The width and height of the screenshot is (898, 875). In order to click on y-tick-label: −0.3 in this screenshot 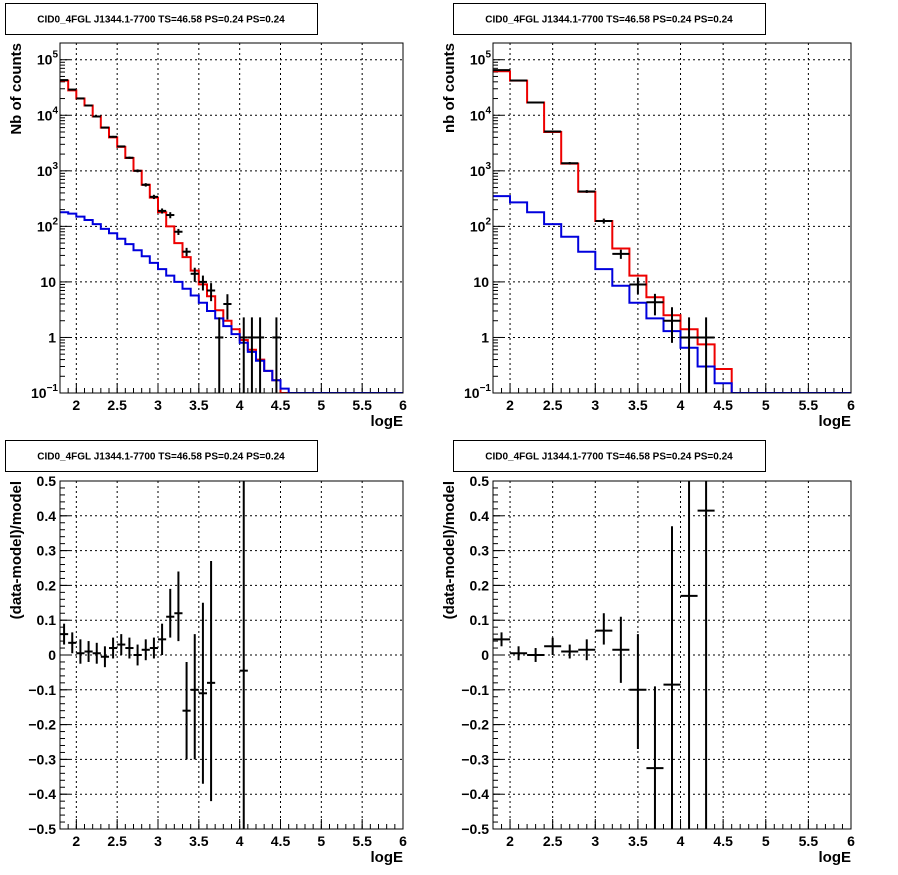, I will do `click(42, 759)`.